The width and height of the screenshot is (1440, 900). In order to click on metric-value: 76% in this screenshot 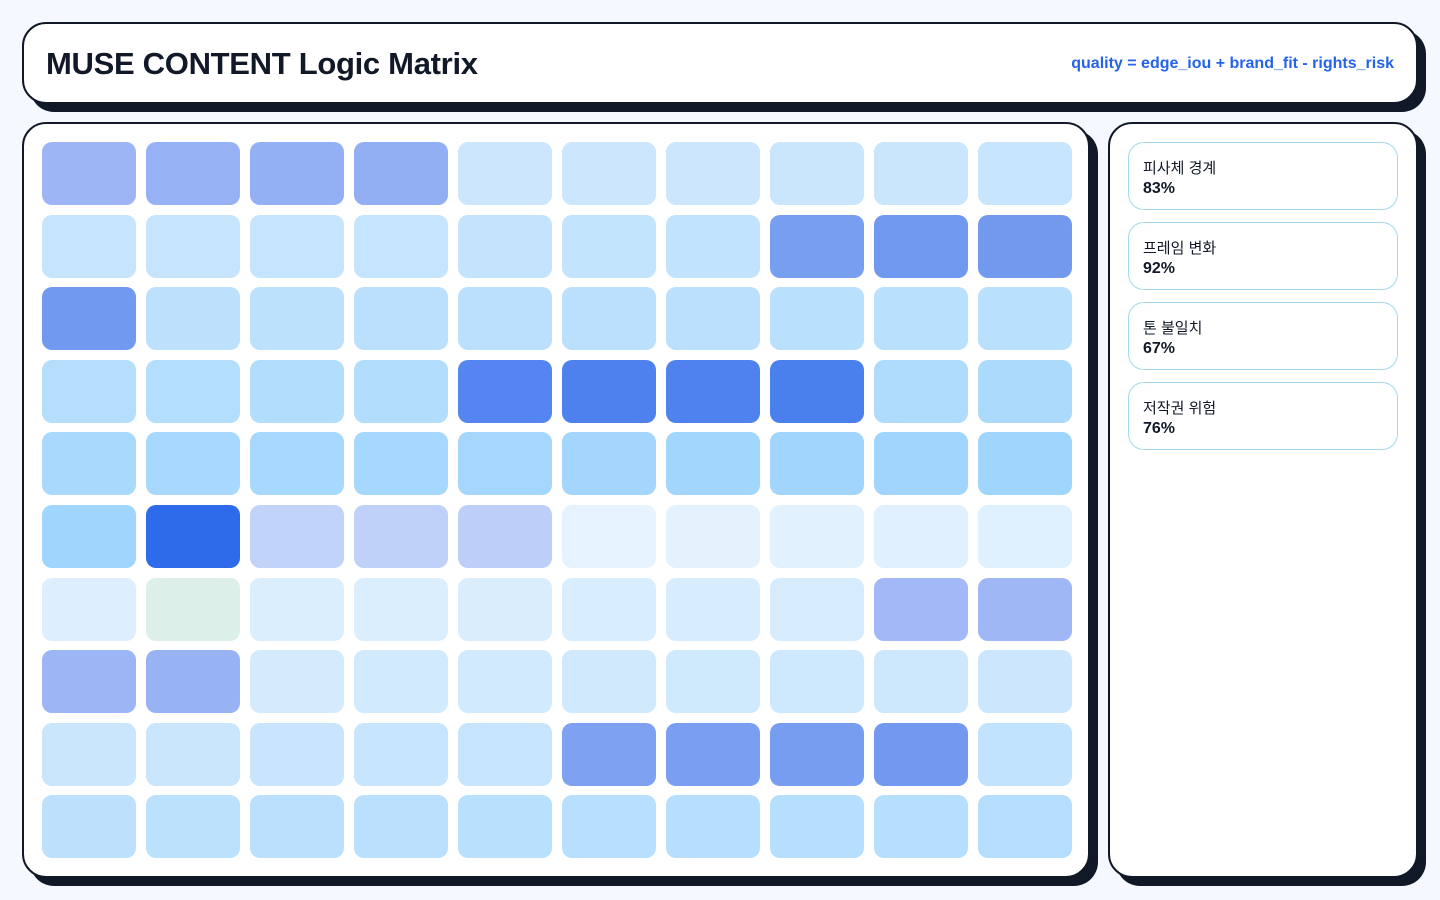, I will do `click(1159, 428)`.